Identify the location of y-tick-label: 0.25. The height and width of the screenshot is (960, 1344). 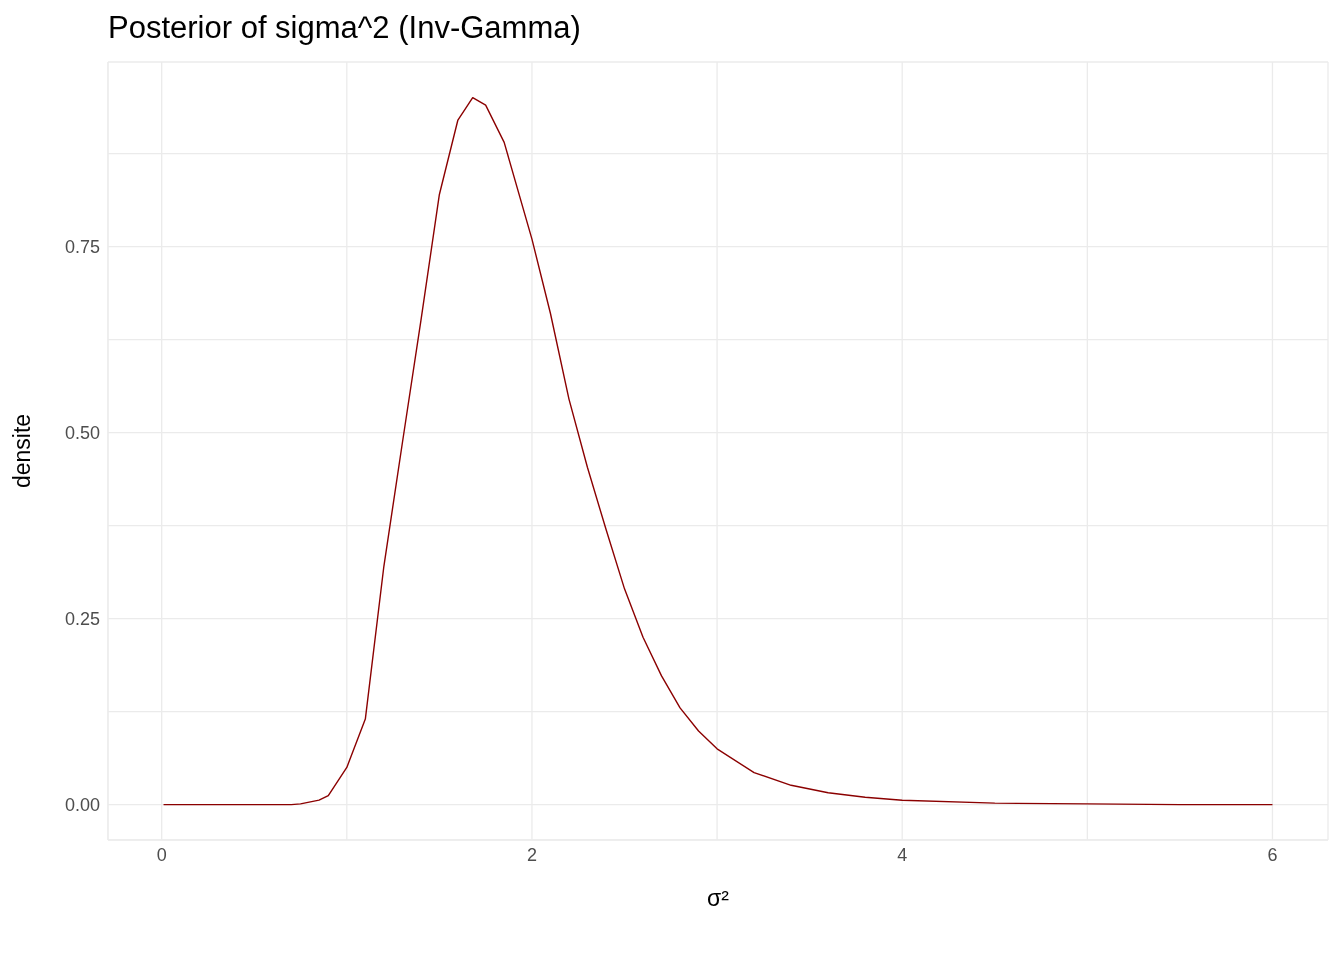
(82, 619).